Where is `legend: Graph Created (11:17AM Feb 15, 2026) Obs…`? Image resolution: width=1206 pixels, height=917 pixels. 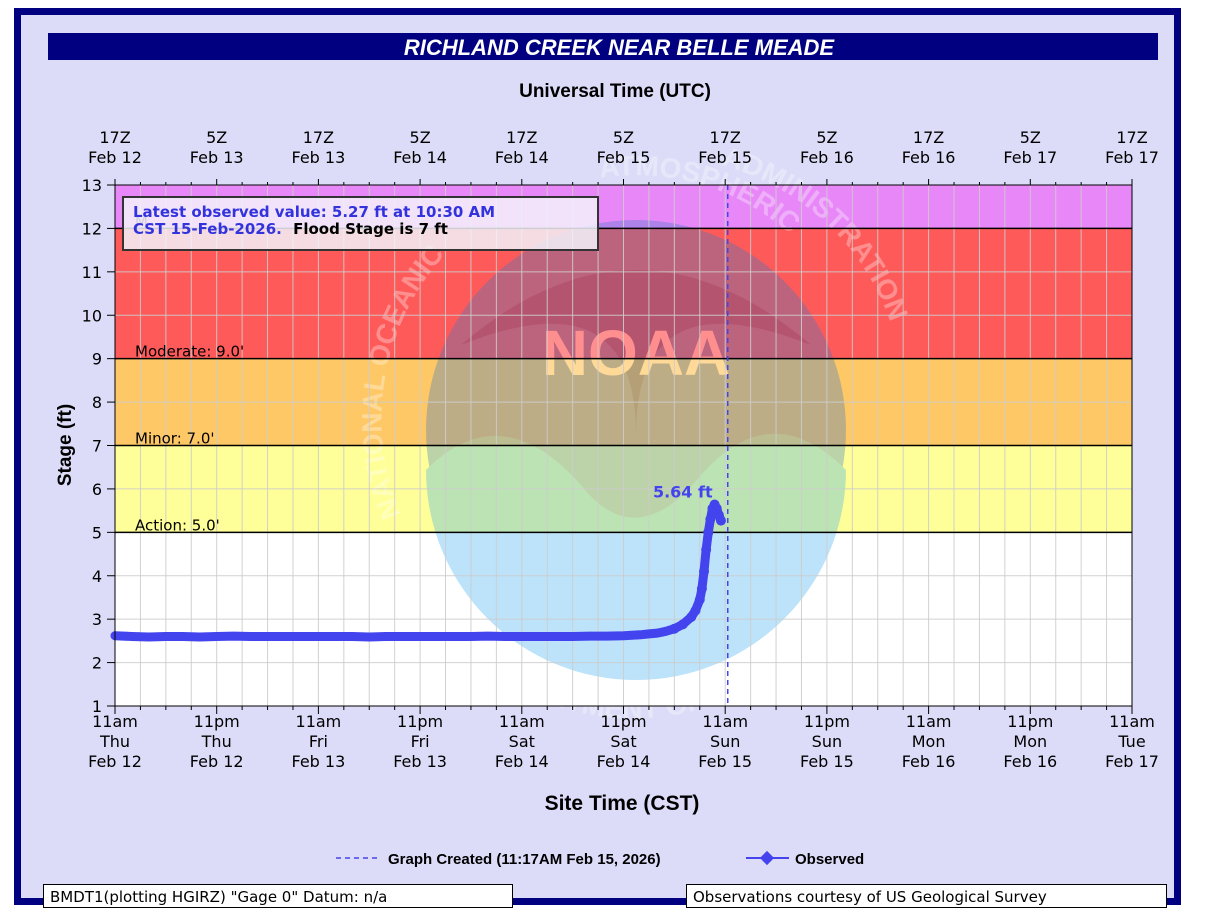
legend: Graph Created (11:17AM Feb 15, 2026) Obs… is located at coordinates (600, 859).